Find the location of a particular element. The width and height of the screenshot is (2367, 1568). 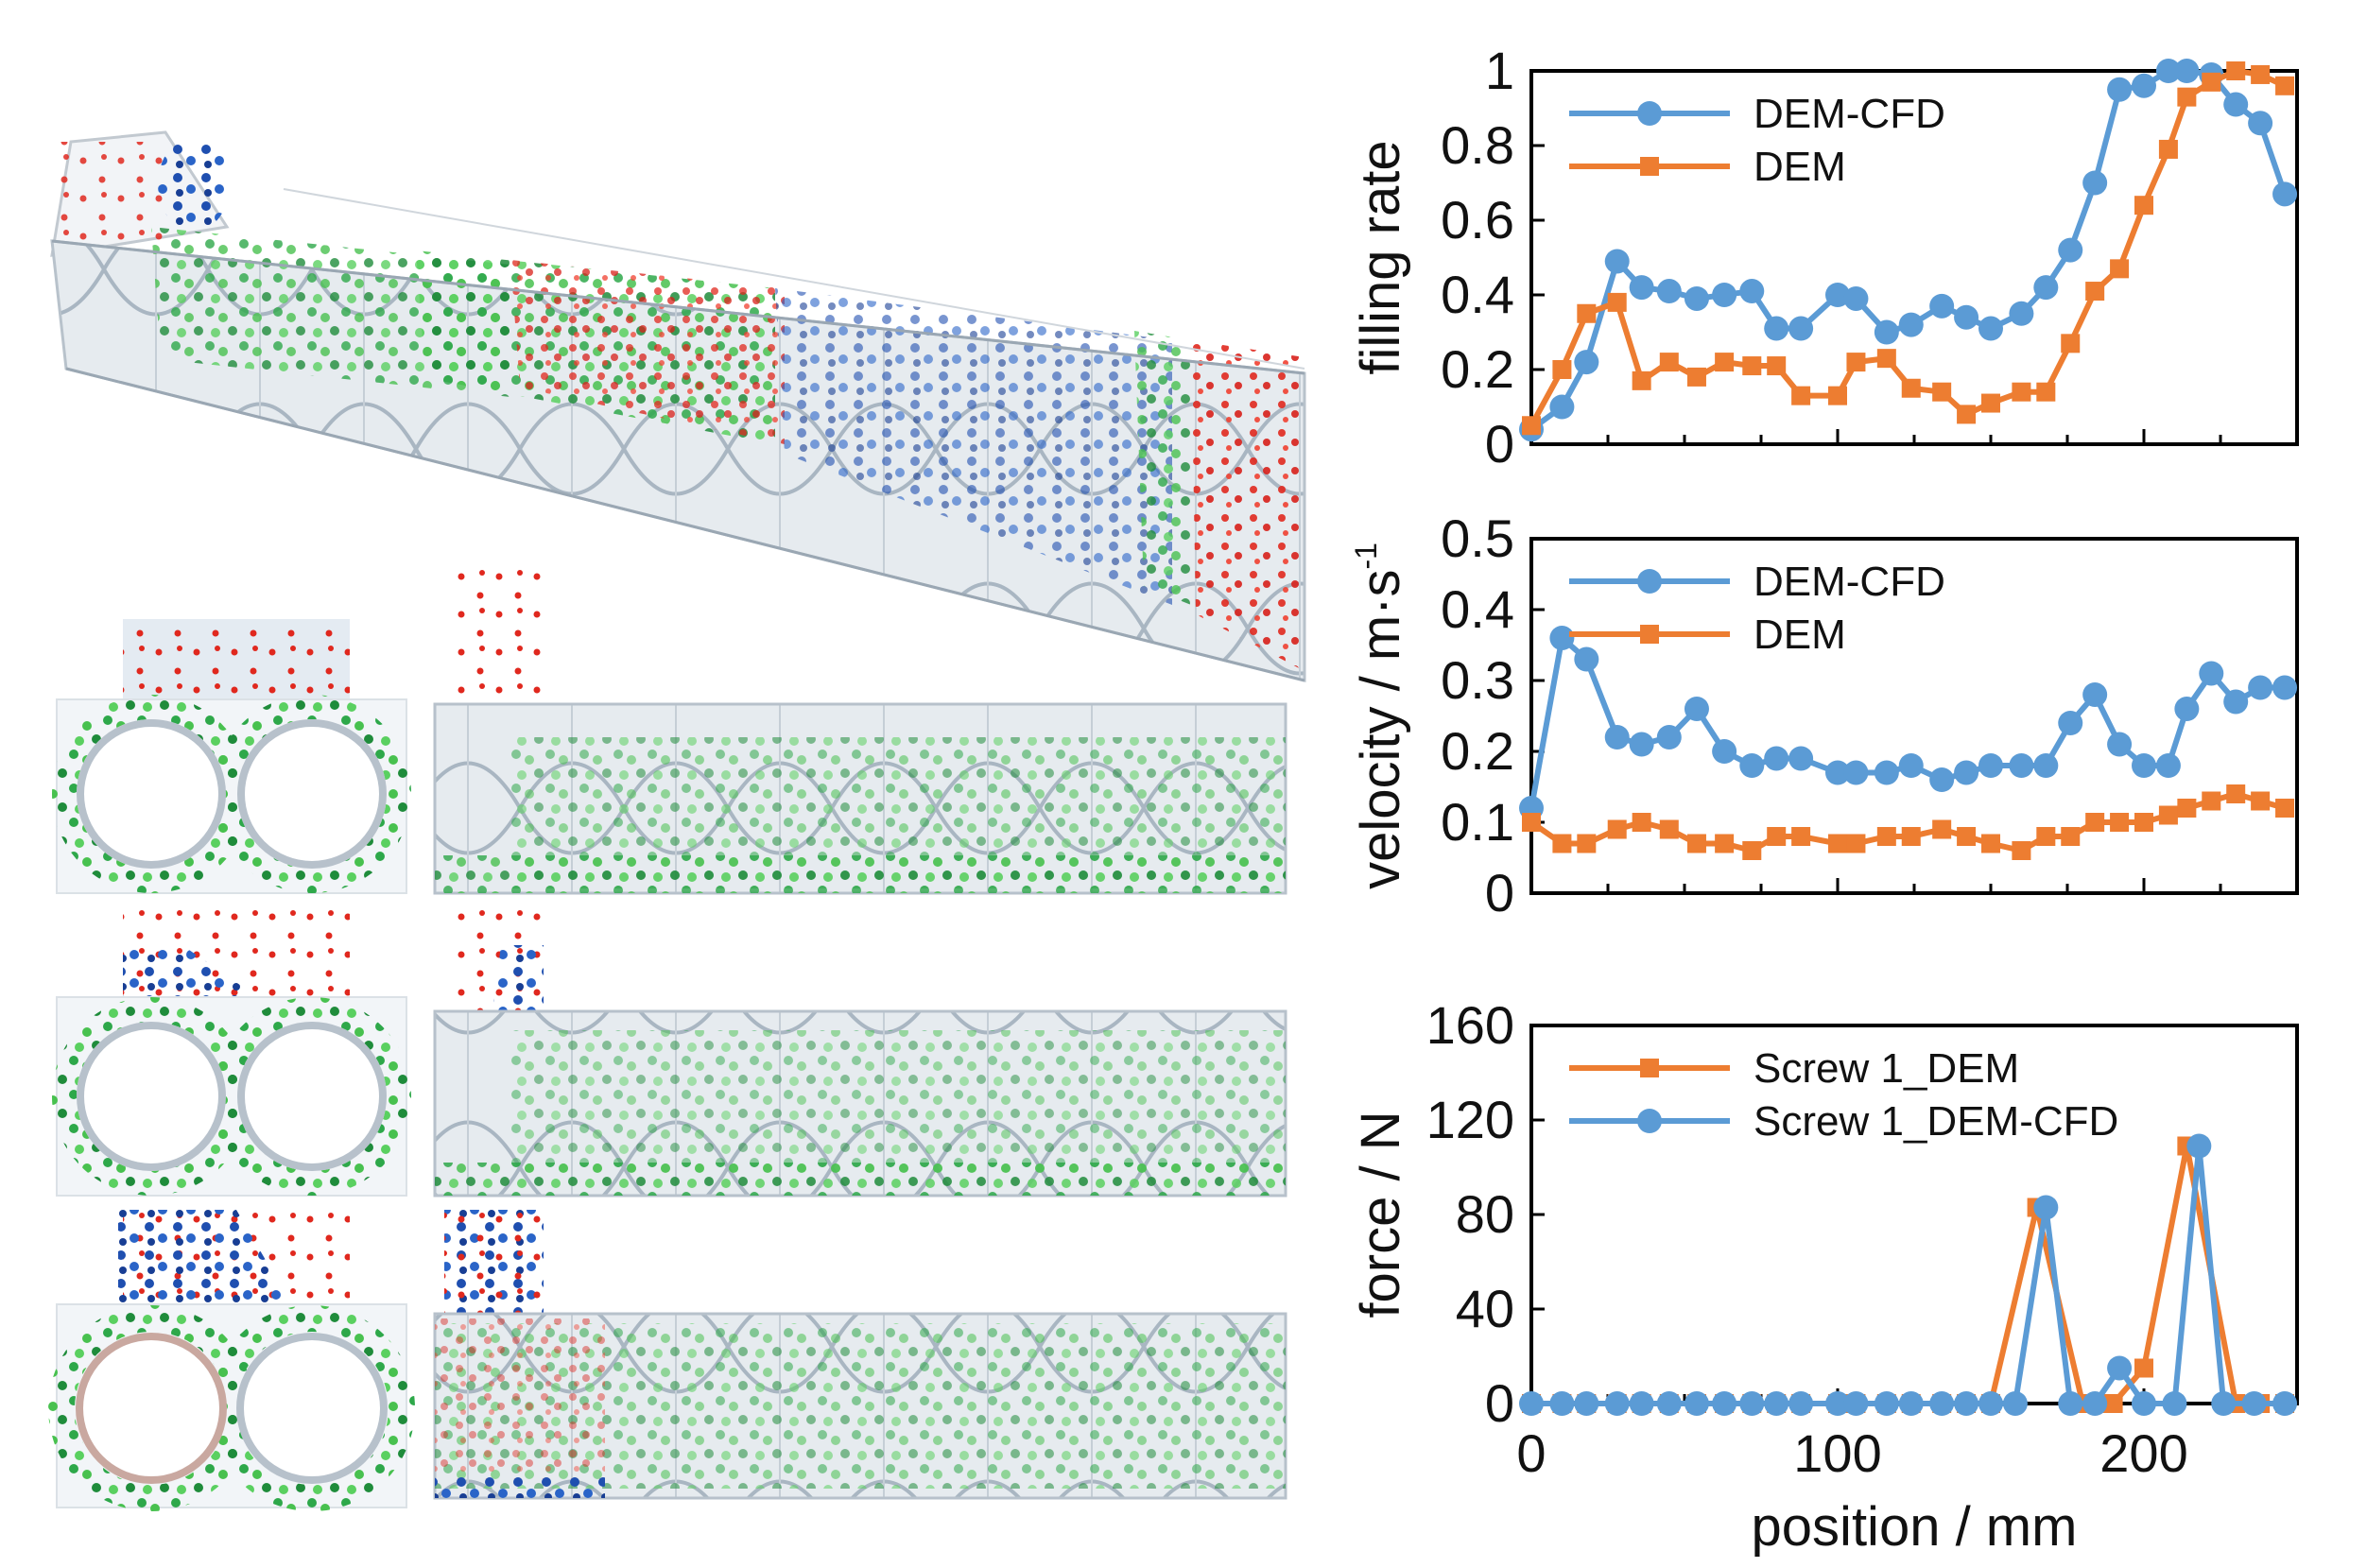

x-tick-label: 200 is located at coordinates (2143, 1453).